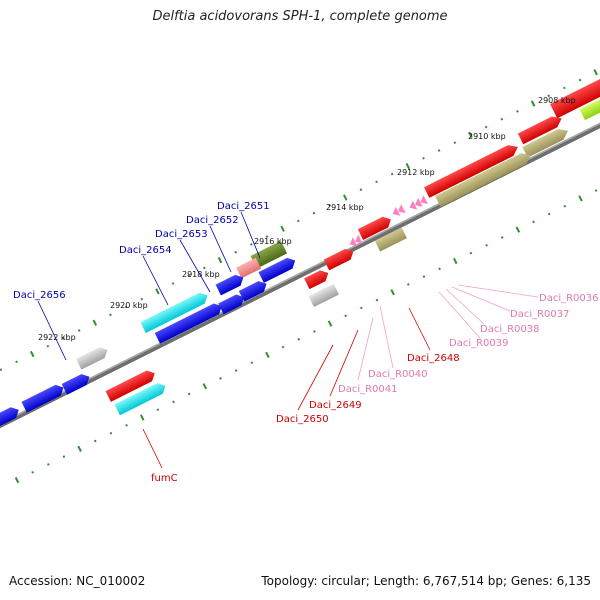 The image size is (600, 600). What do you see at coordinates (589, 106) in the screenshot?
I see `gene-lime` at bounding box center [589, 106].